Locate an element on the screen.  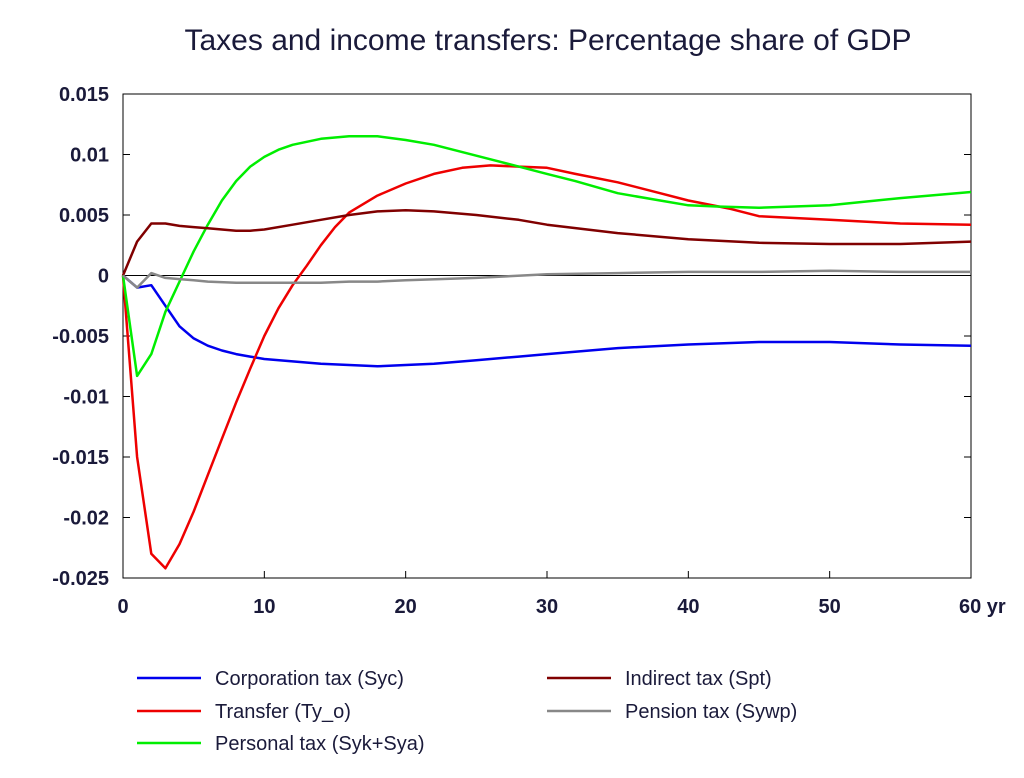
series-line-pension-tax-sywp is located at coordinates (546, 279).